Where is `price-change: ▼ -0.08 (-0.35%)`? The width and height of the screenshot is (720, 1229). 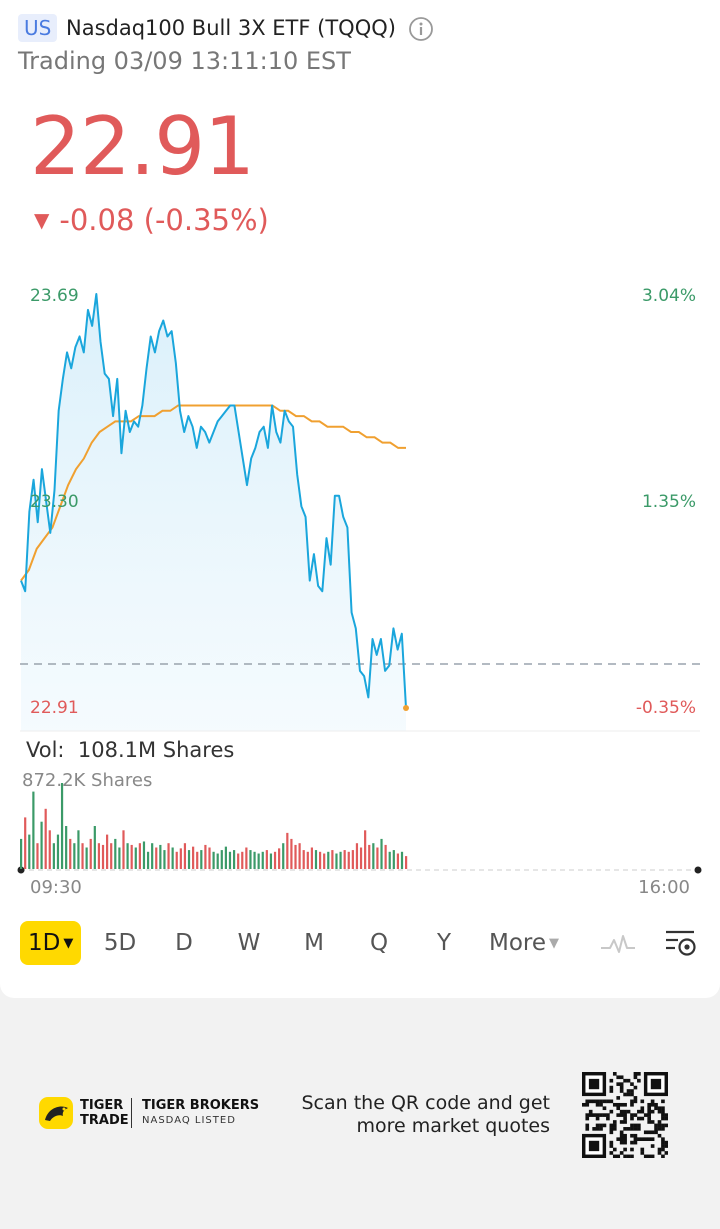
price-change: ▼ -0.08 (-0.35%) is located at coordinates (151, 220).